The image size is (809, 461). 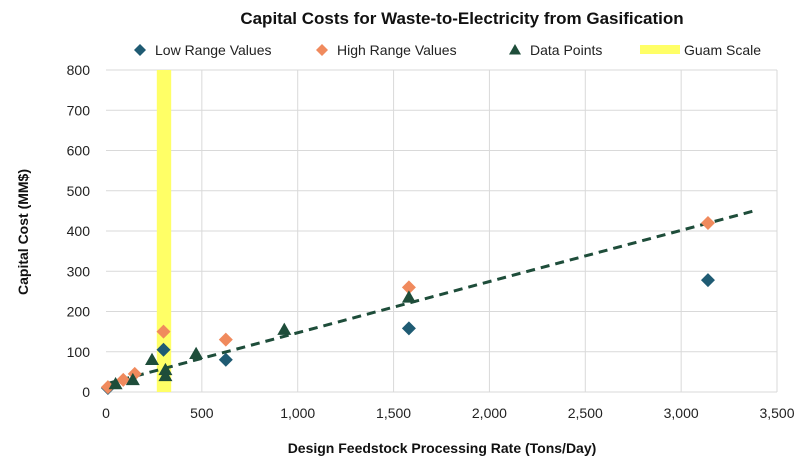 I want to click on y-tick-label: 700, so click(x=79, y=110).